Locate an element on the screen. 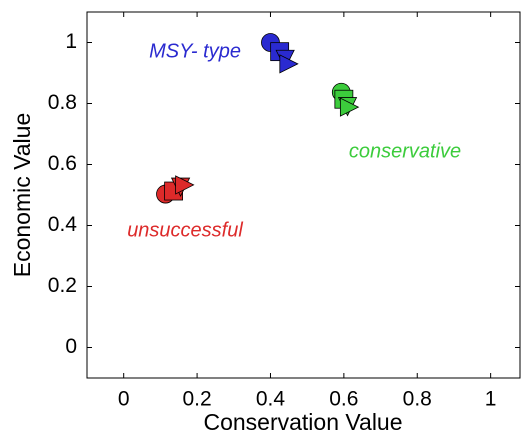 This screenshot has height=440, width=523. y-axis-label: Economic Value is located at coordinates (22, 195).